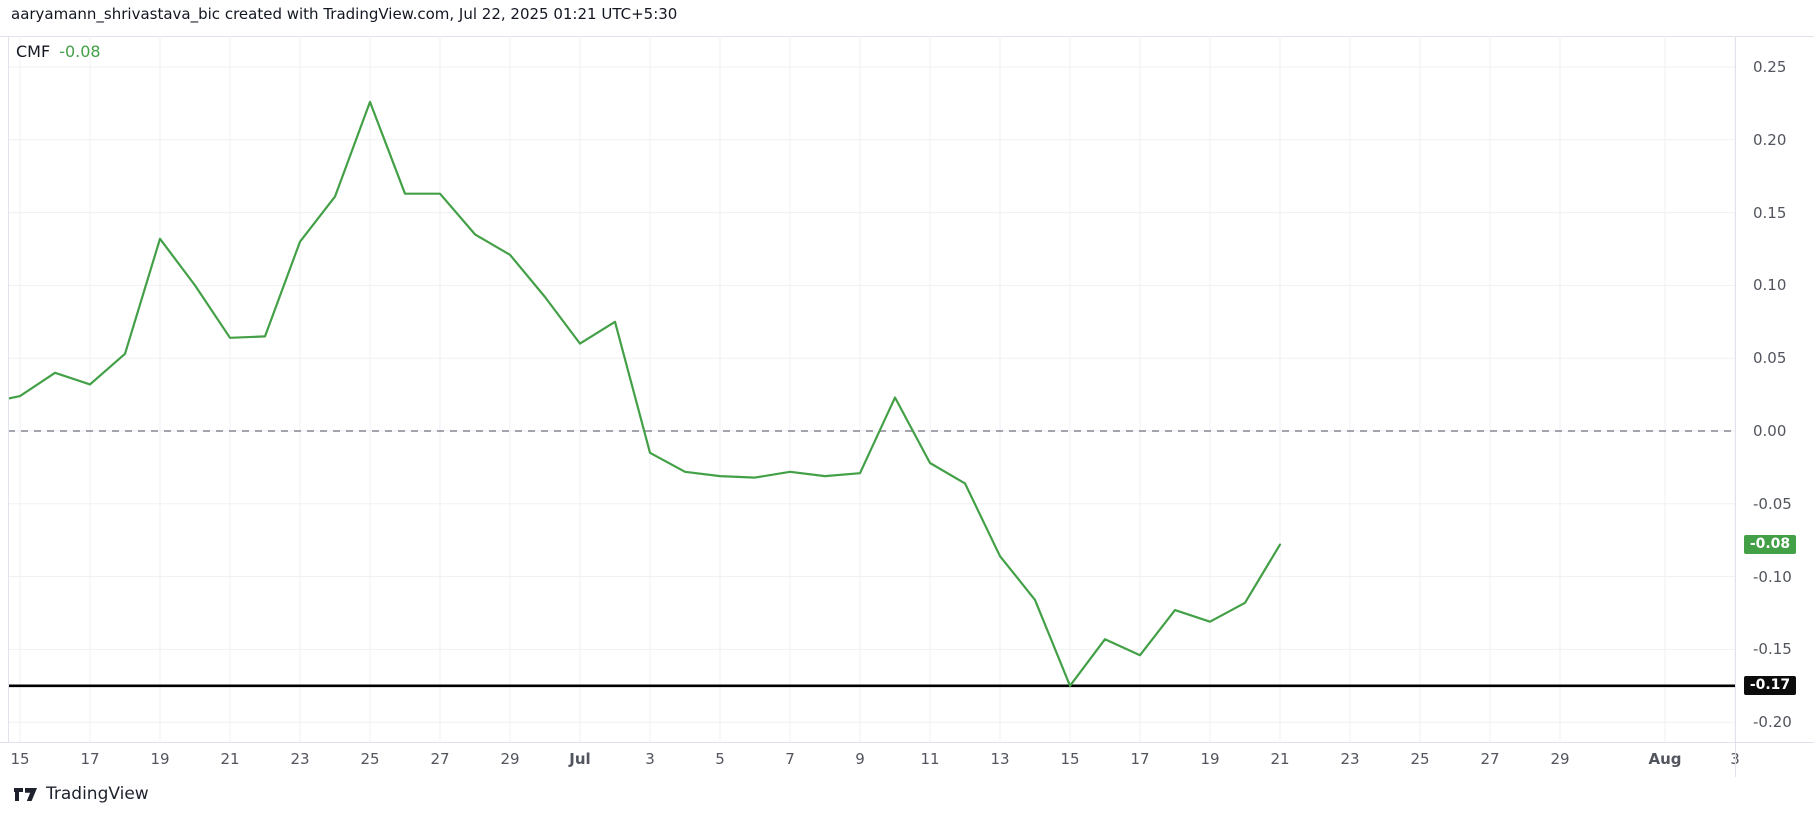 Image resolution: width=1814 pixels, height=816 pixels. I want to click on price-scale-label: 0.20, so click(1770, 139).